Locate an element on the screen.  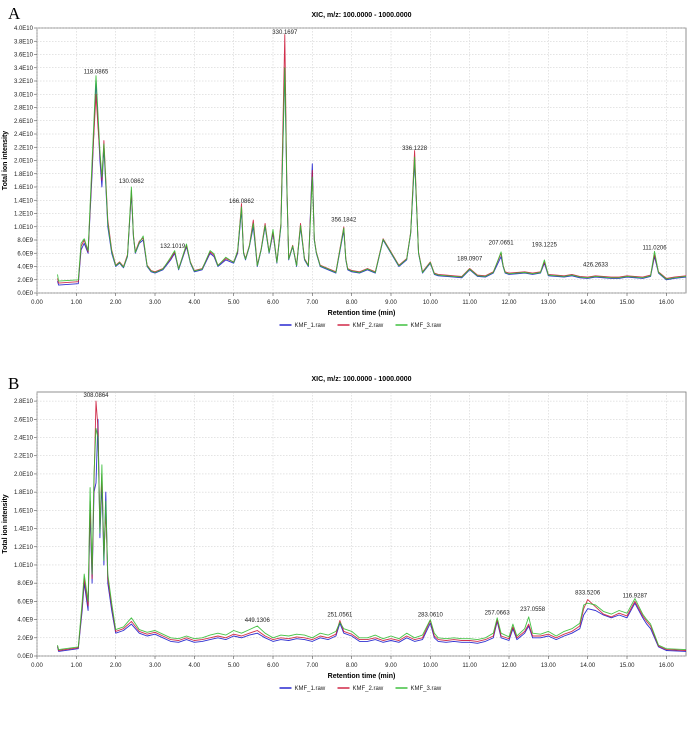
chart-b-peak-label-0: 308.0864 is located at coordinates (96, 396).